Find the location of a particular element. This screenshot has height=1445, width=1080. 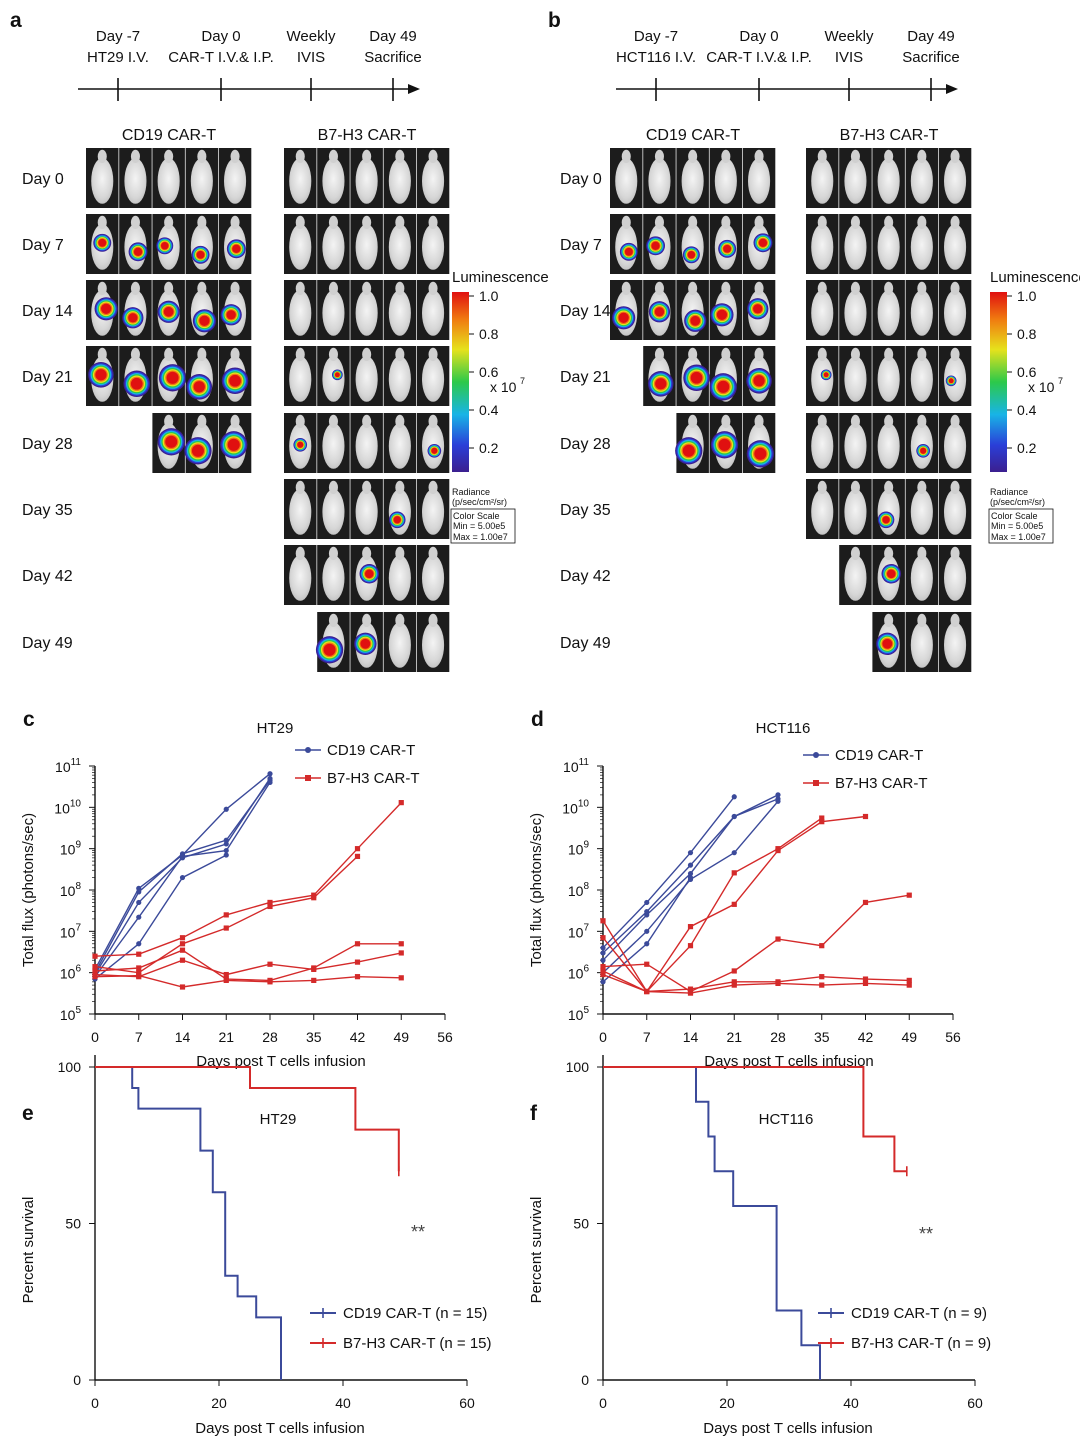

timeline-event-bottom: HT29 I.V. is located at coordinates (118, 57).